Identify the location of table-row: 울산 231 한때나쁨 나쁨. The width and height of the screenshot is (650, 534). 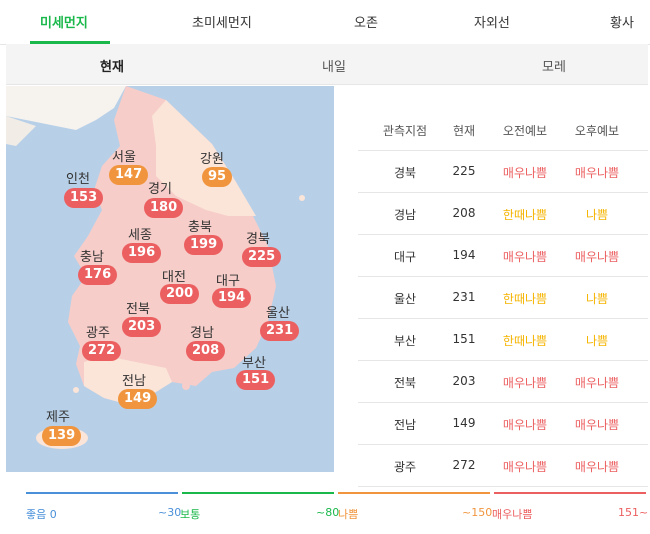
(503, 298).